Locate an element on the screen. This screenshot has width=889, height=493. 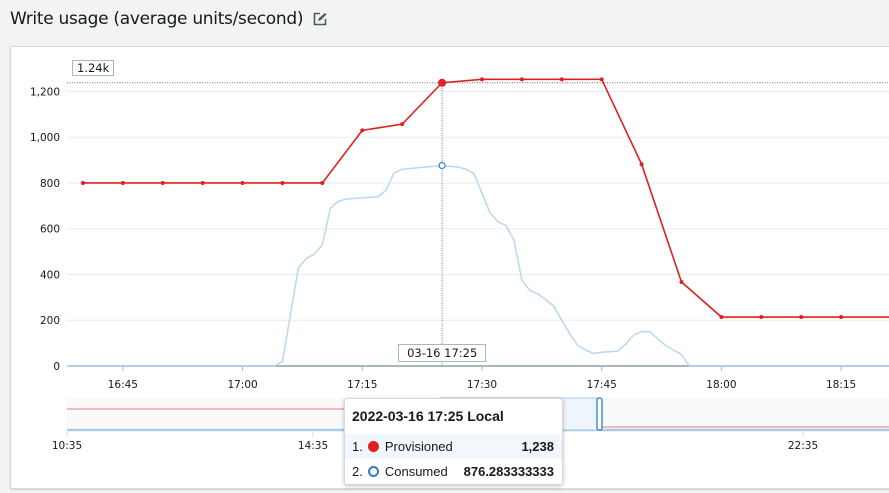
x-tick-label: 17:45 is located at coordinates (602, 385).